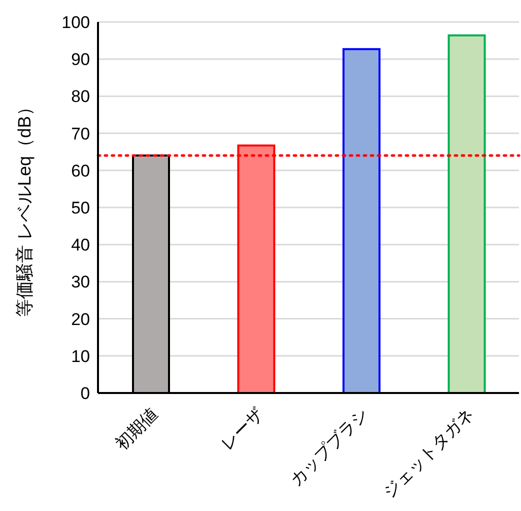  I want to click on y-tick-label: 30, so click(80, 282).